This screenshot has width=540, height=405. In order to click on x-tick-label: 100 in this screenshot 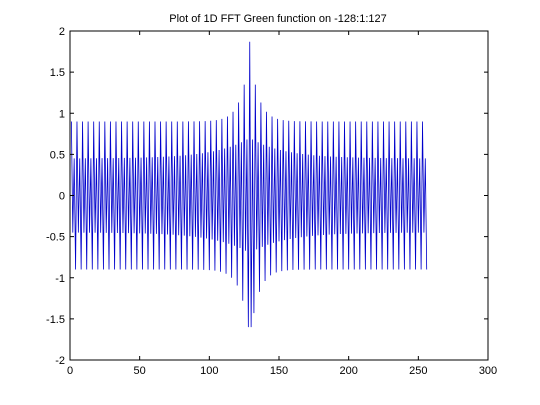, I will do `click(209, 371)`.